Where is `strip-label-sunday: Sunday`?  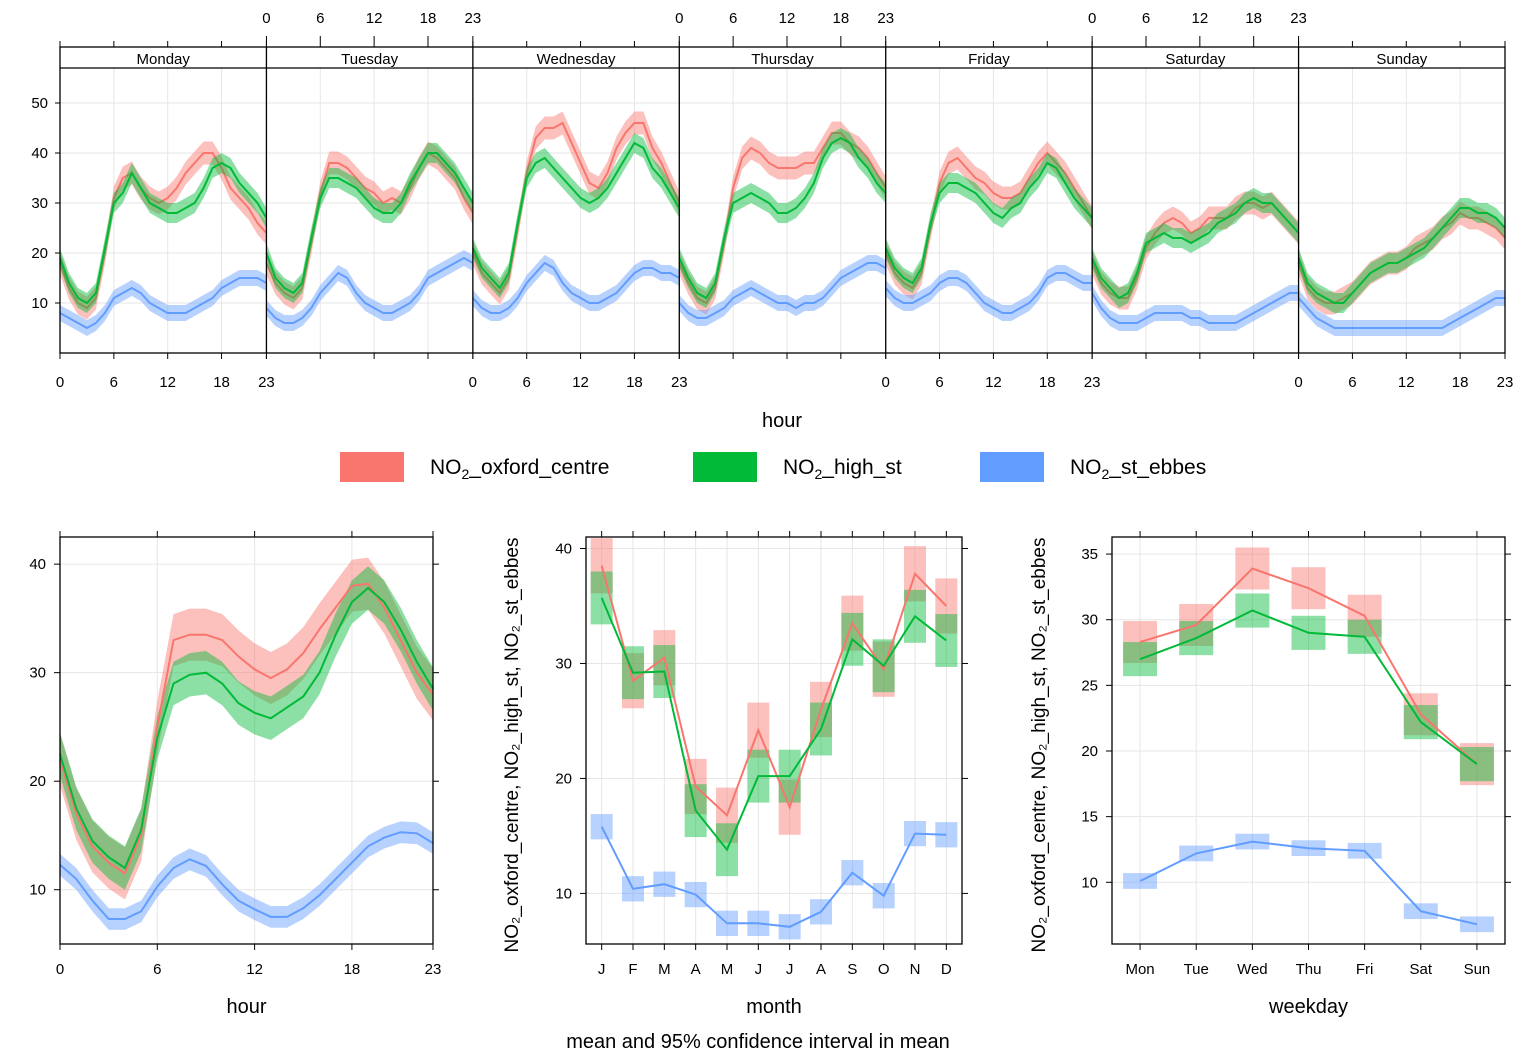
strip-label-sunday: Sunday is located at coordinates (1401, 59).